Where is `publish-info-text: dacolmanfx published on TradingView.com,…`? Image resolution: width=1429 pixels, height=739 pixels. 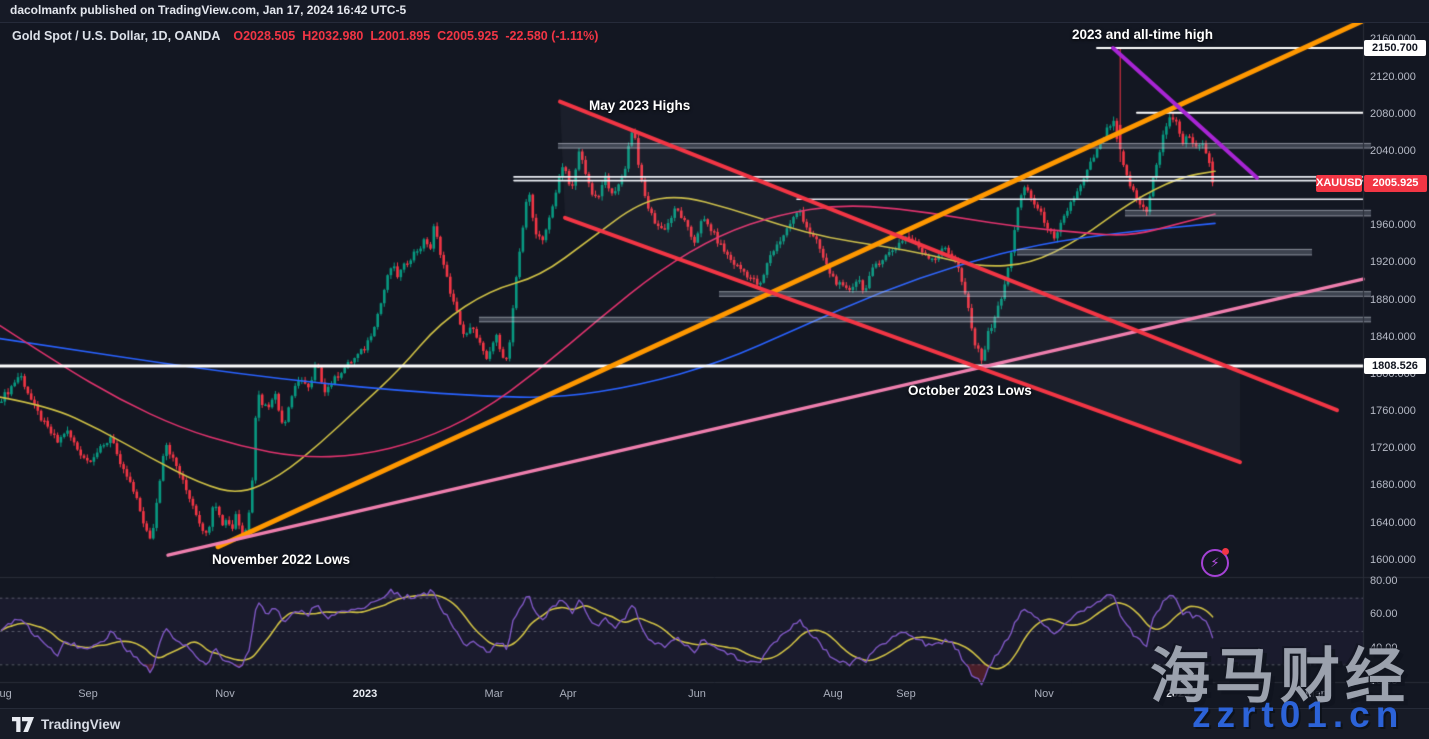 publish-info-text: dacolmanfx published on TradingView.com,… is located at coordinates (208, 10).